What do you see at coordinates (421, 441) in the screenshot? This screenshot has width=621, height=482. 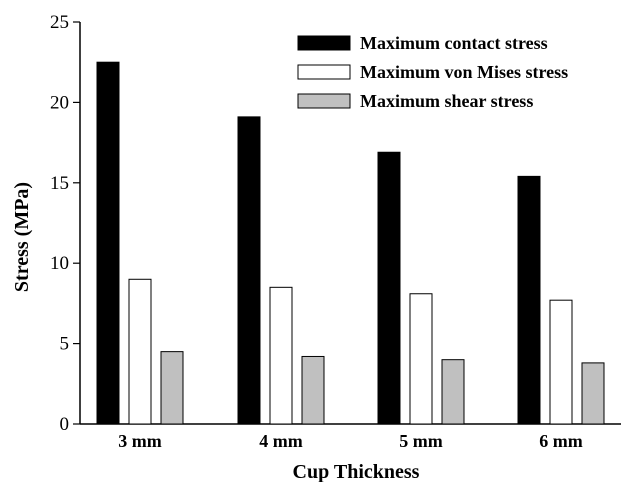 I see `x-tick-label: 5 mm` at bounding box center [421, 441].